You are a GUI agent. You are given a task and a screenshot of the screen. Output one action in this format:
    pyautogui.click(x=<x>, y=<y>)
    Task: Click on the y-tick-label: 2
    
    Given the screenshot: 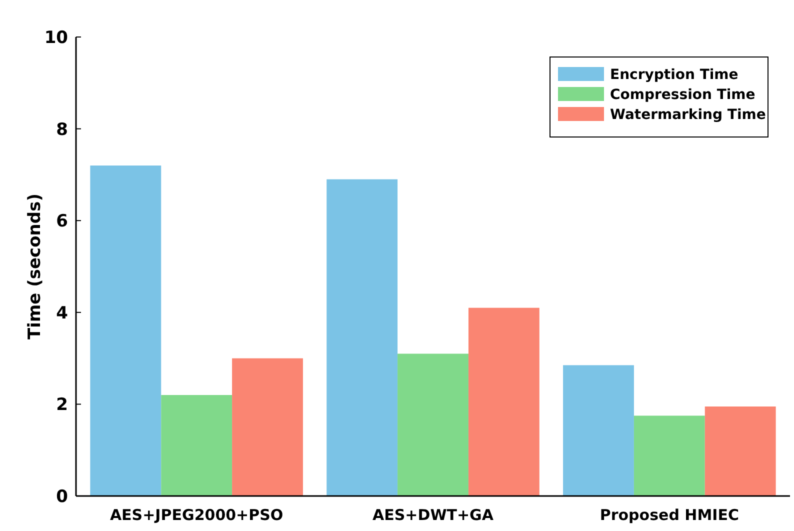 What is the action you would take?
    pyautogui.click(x=62, y=405)
    